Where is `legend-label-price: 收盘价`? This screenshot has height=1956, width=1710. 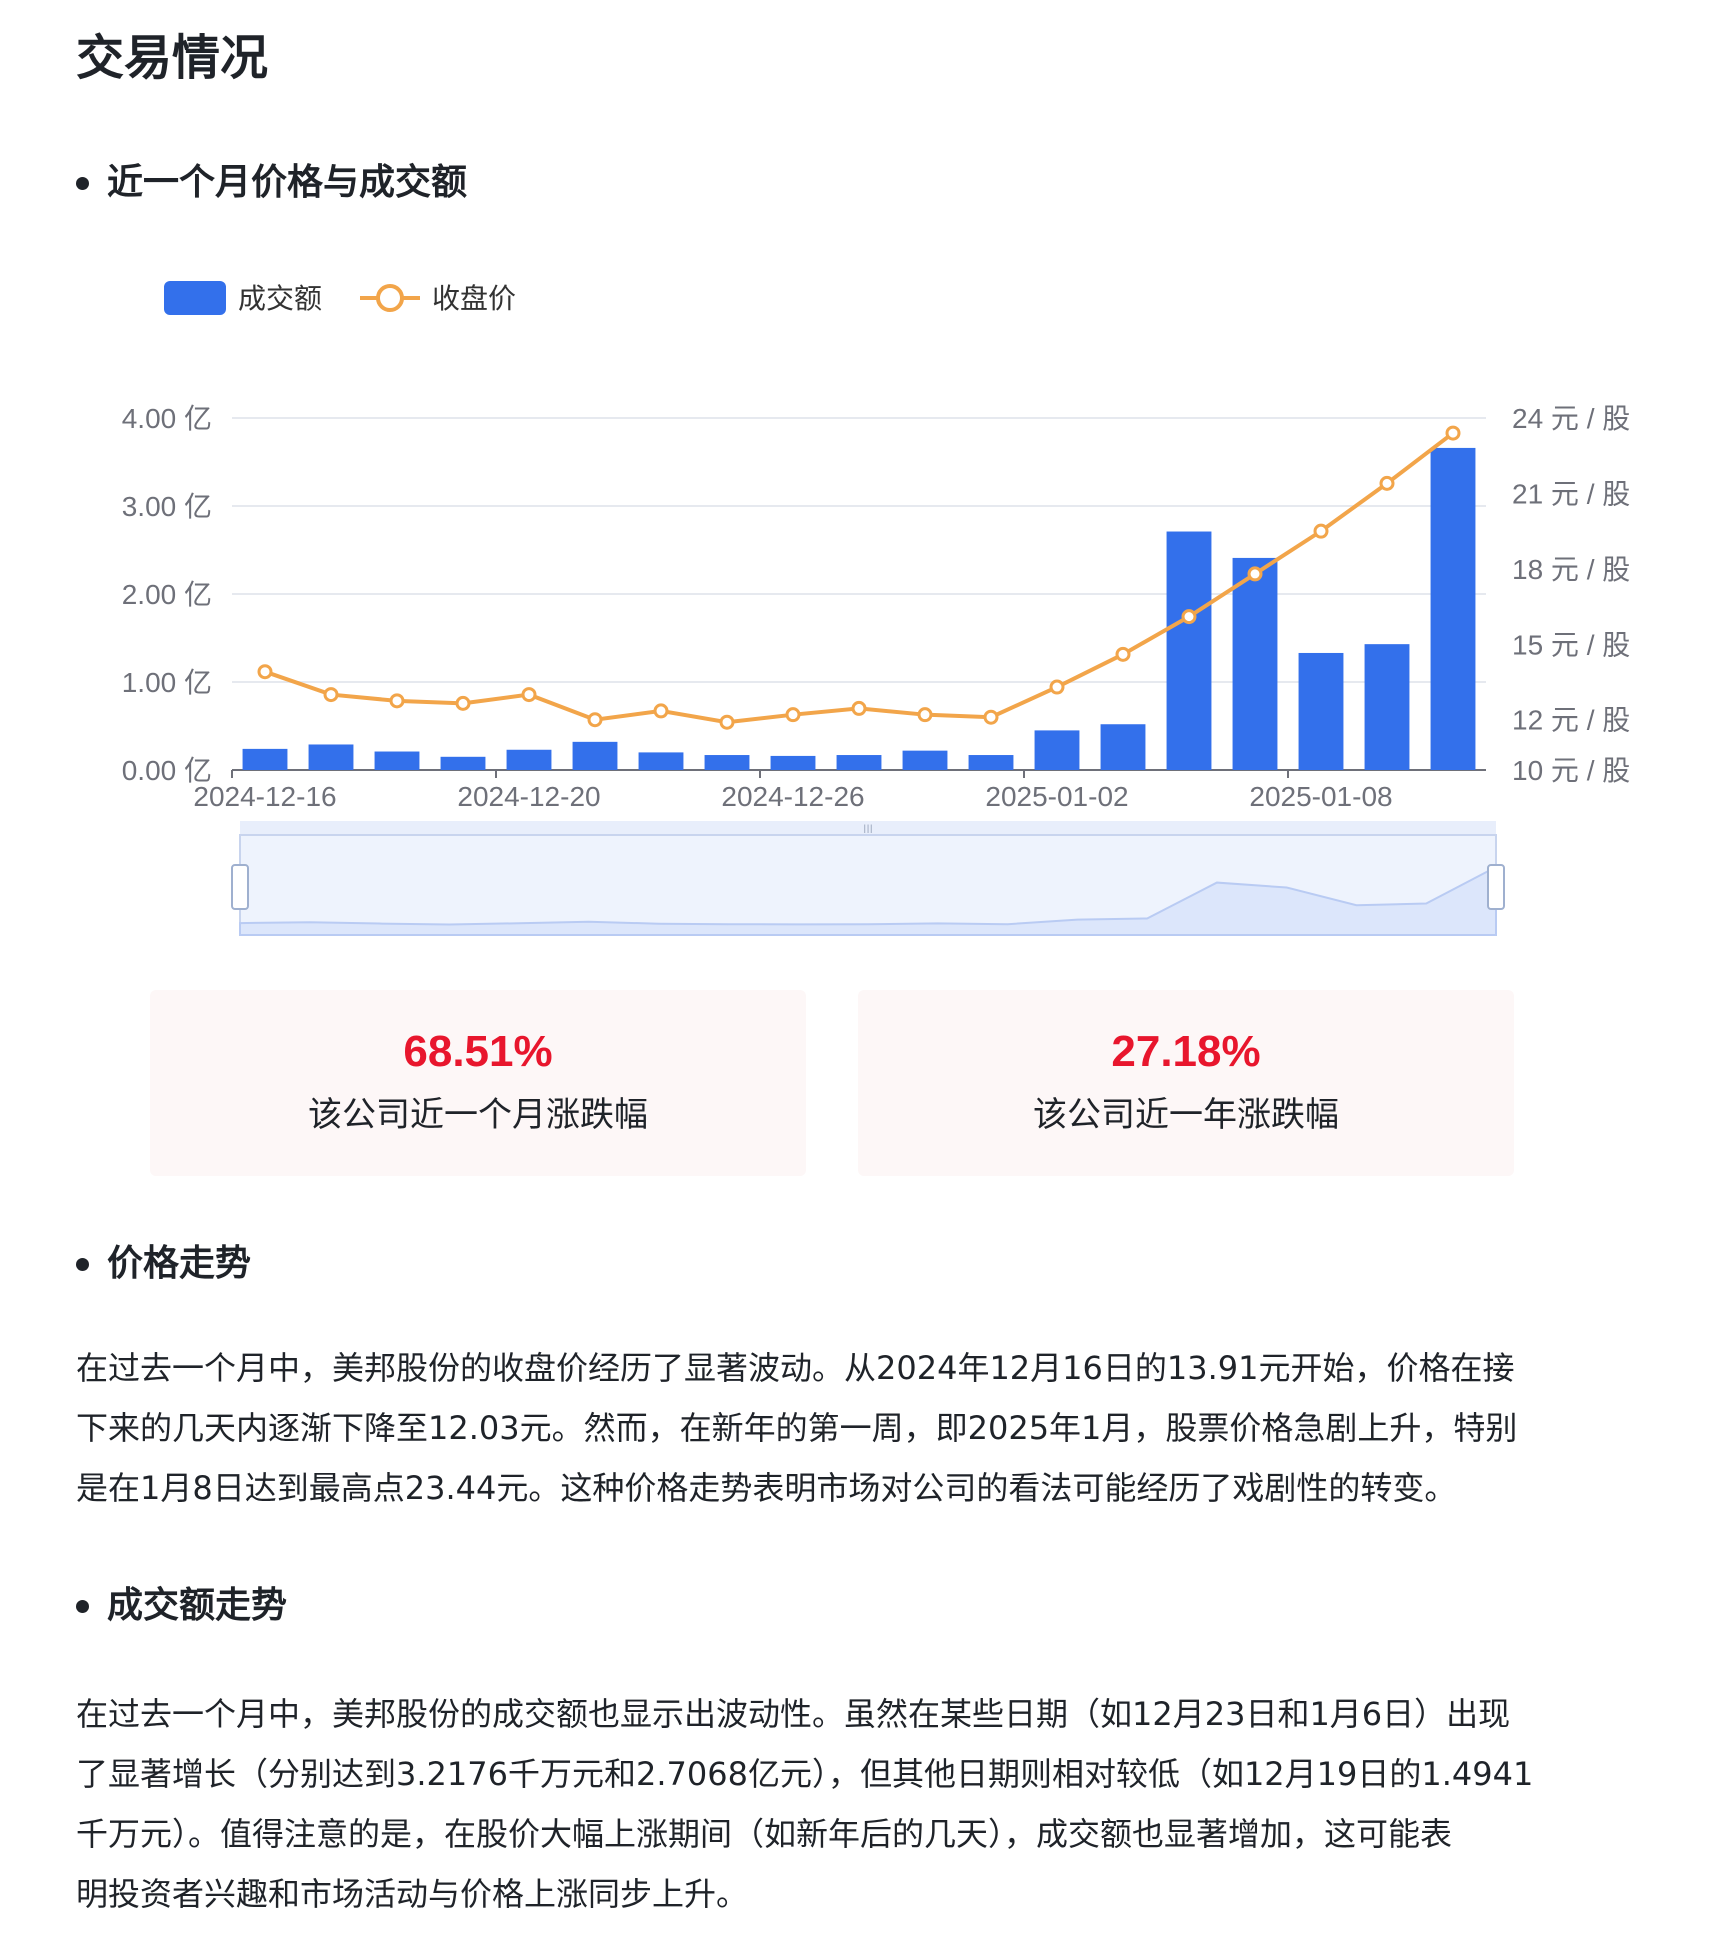 legend-label-price: 收盘价 is located at coordinates (474, 298).